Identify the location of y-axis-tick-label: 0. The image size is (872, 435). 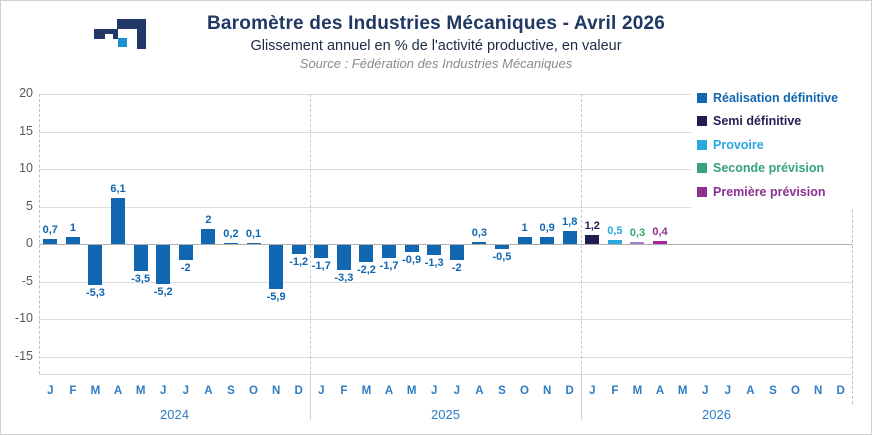
(29, 243).